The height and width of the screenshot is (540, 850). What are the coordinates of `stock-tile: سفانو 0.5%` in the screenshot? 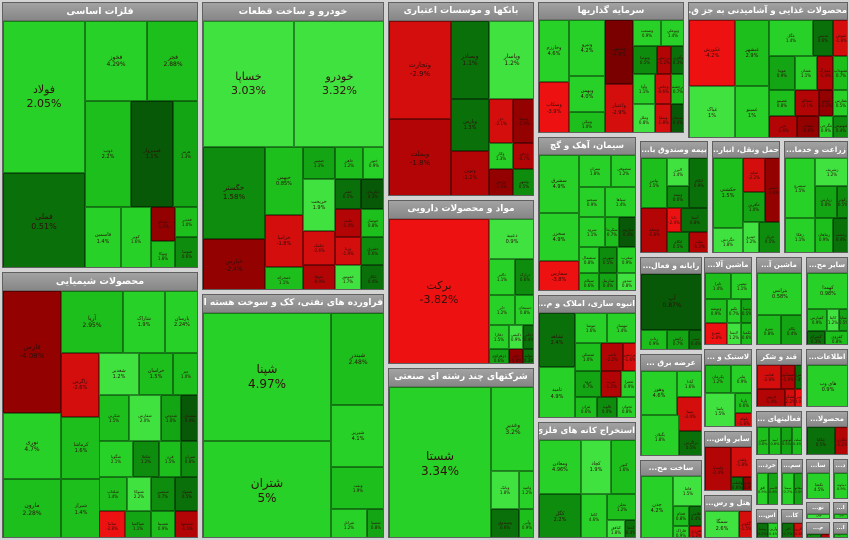 It's located at (798, 488).